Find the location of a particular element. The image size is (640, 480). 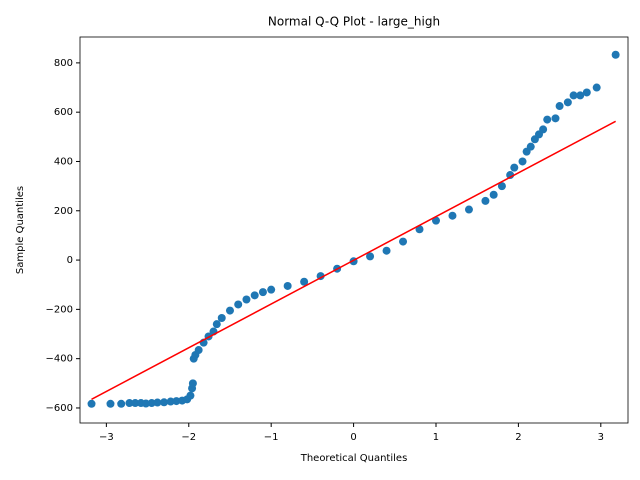

x-tick-label: 1 is located at coordinates (436, 437).